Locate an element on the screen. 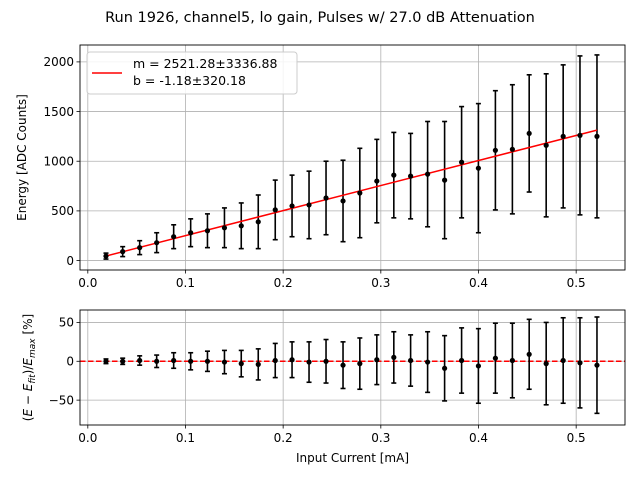 This screenshot has height=480, width=640. top-y-ticks: 0 500 1000 1500 2000 is located at coordinates (61, 161).